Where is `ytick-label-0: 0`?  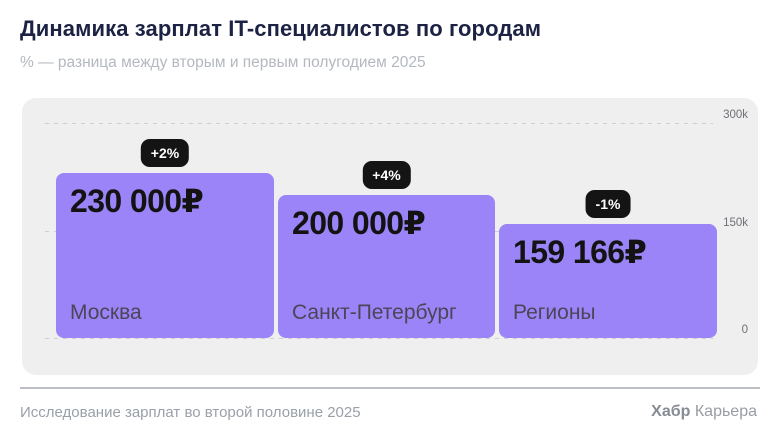
ytick-label-0: 0 is located at coordinates (744, 330).